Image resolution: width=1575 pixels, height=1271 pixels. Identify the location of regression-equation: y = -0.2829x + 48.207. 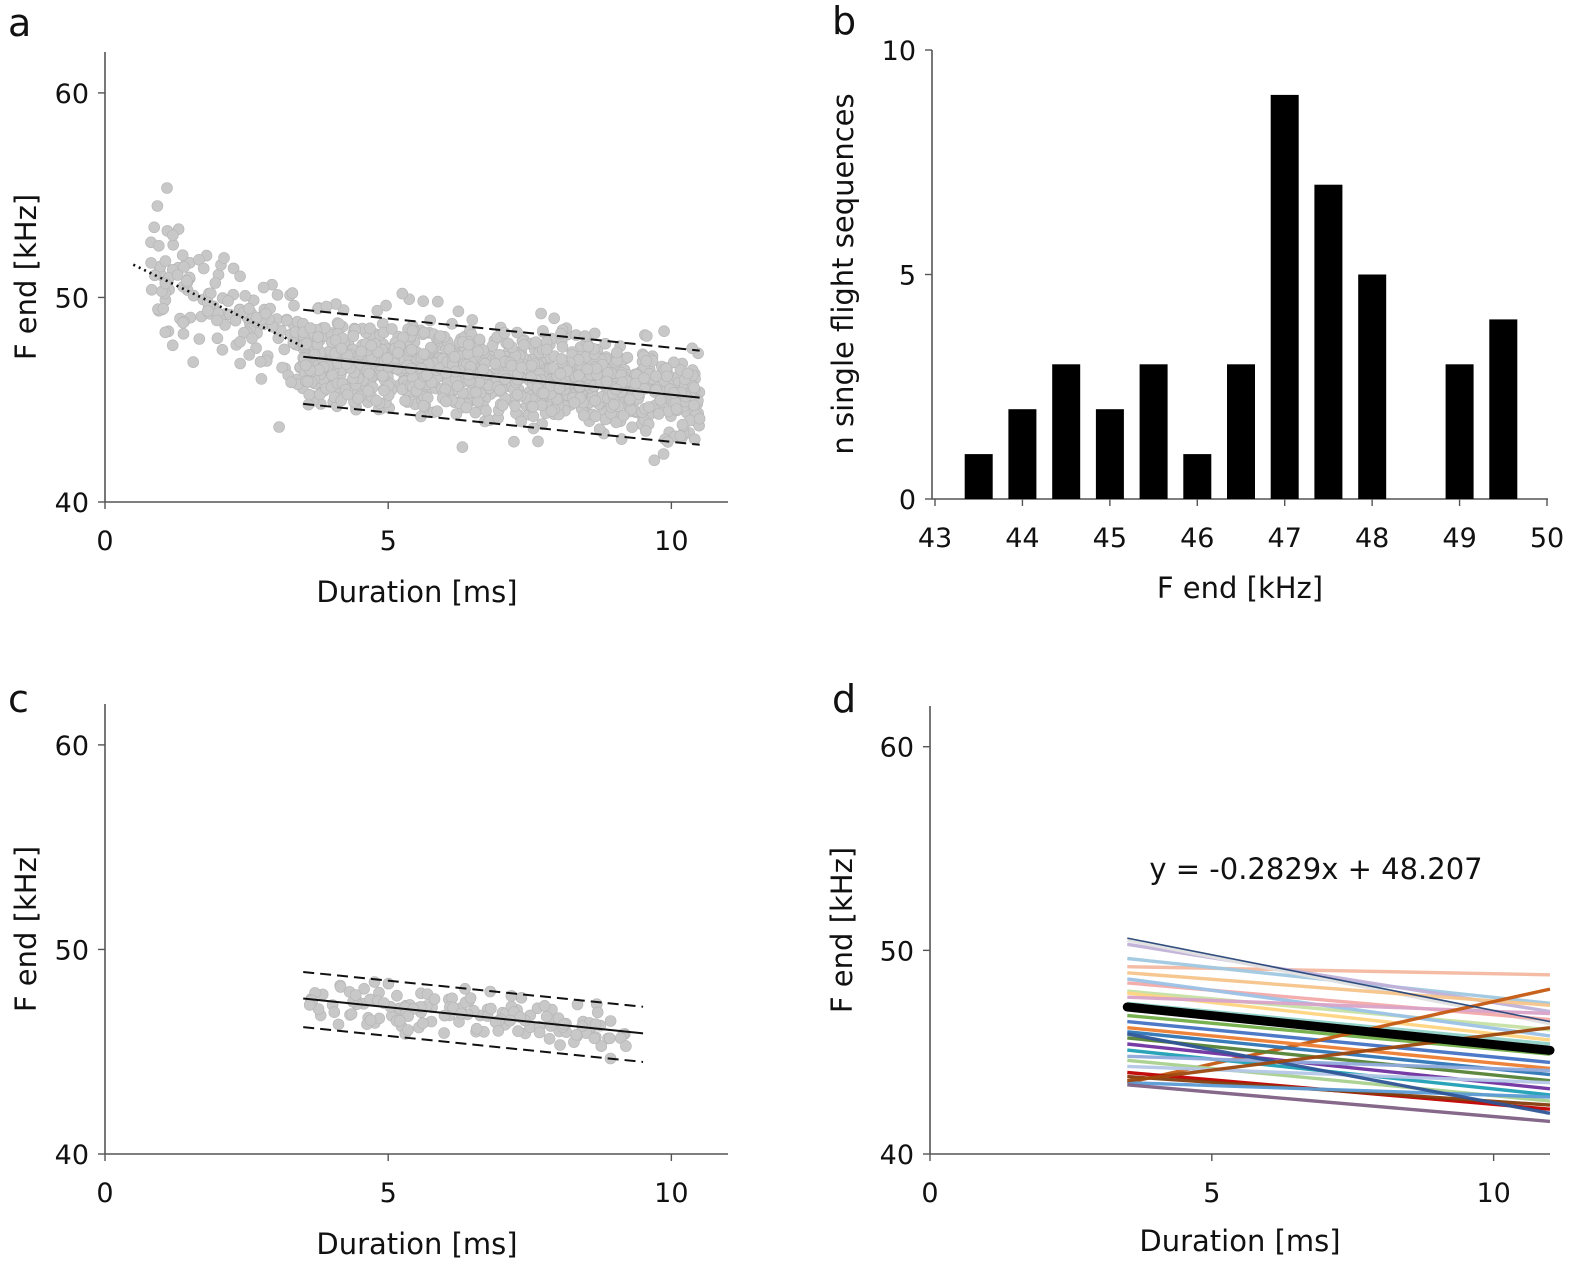
(1315, 869).